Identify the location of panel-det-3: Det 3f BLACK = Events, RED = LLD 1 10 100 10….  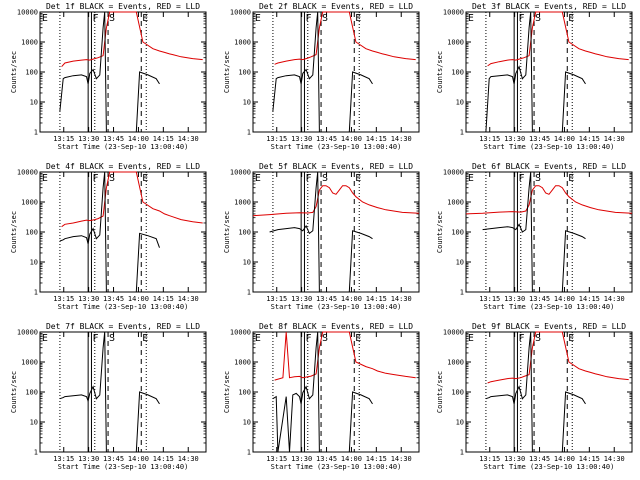
(534, 76).